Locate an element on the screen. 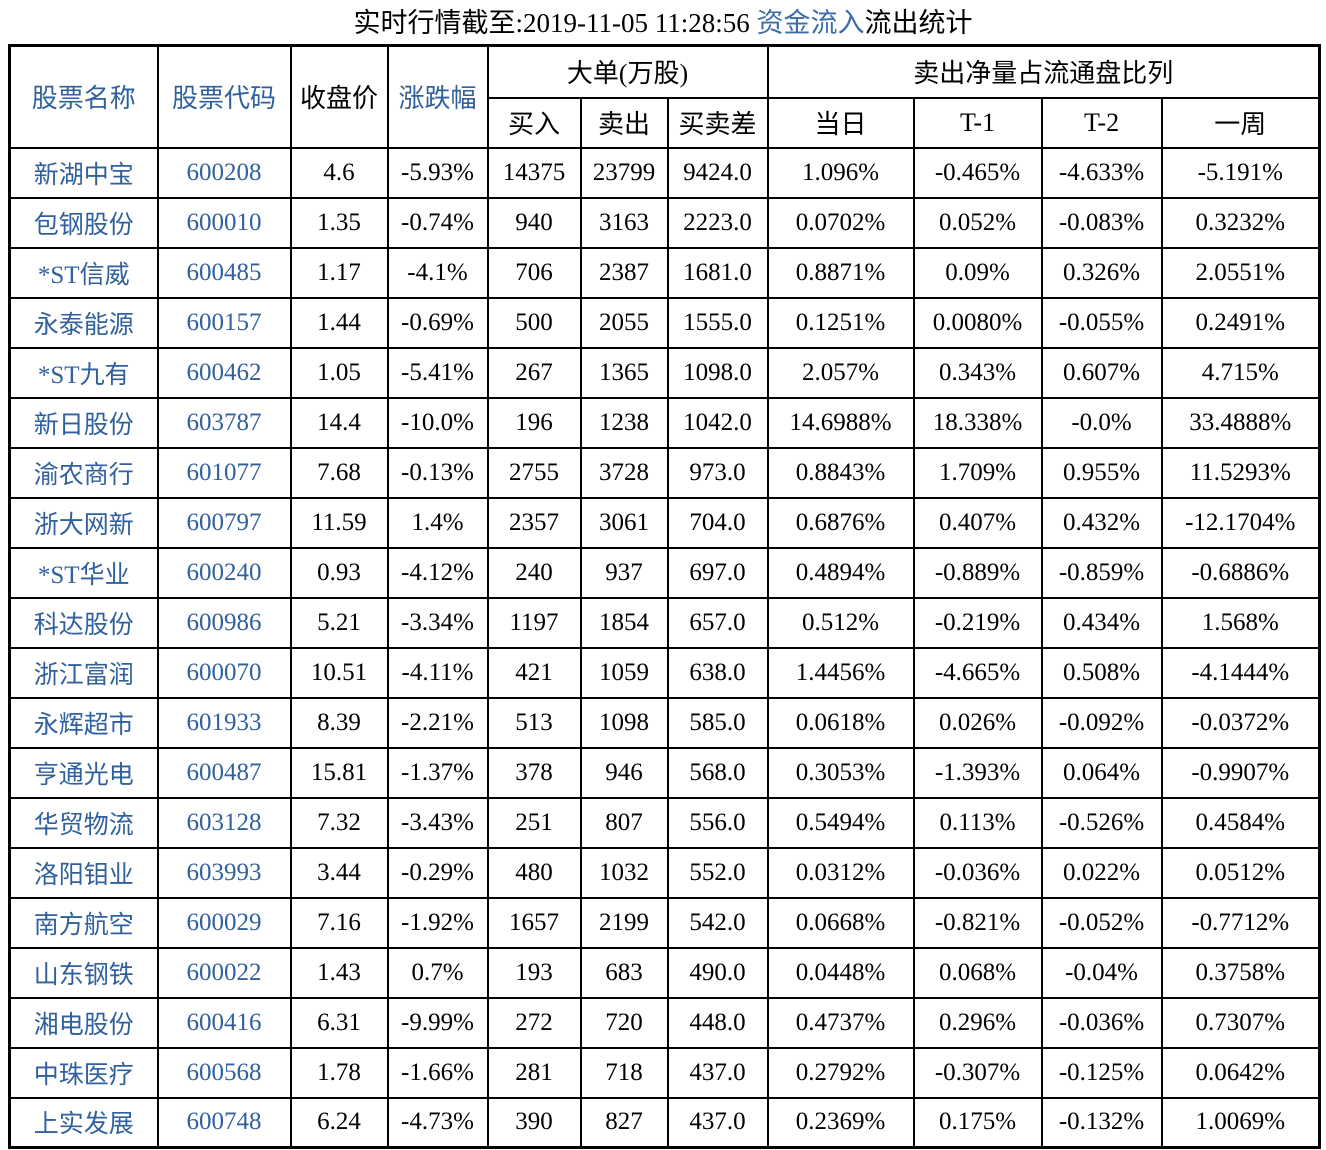  day-ratio-cell: 0.0702% is located at coordinates (840, 222).